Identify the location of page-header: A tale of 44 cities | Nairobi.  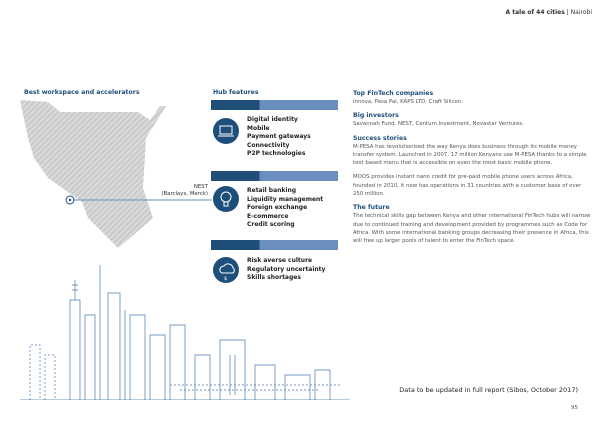
(548, 12).